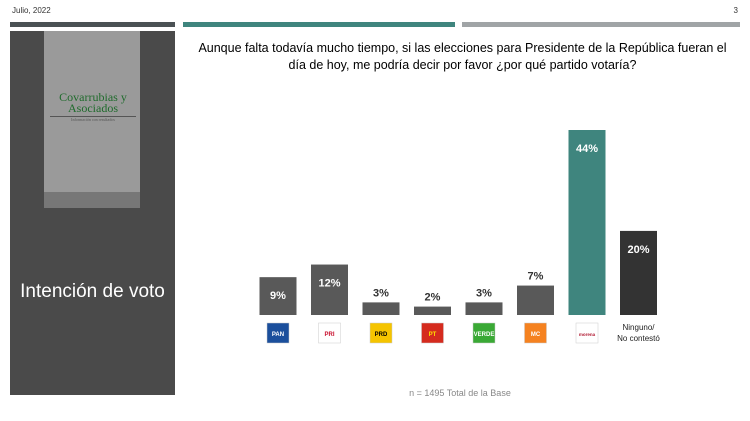  I want to click on category-label: PAN, so click(278, 335).